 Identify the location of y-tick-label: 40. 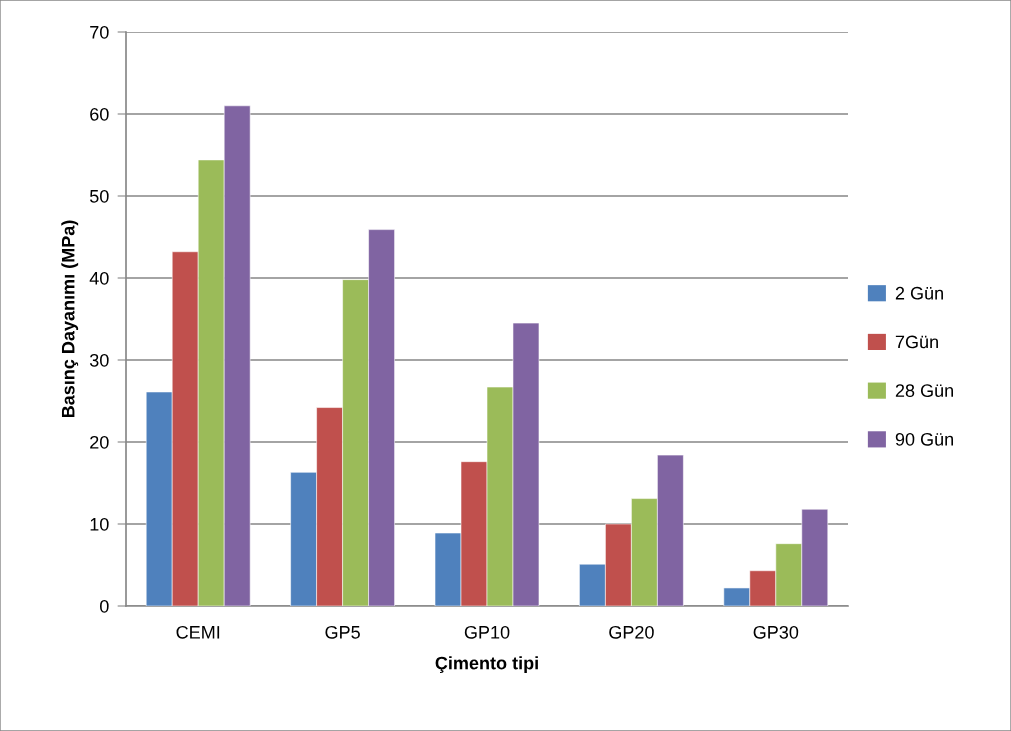
(99, 278).